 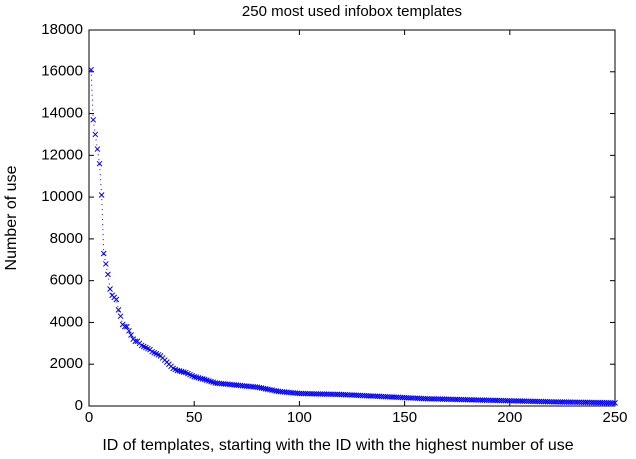 What do you see at coordinates (404, 417) in the screenshot?
I see `x-tick-label: 150` at bounding box center [404, 417].